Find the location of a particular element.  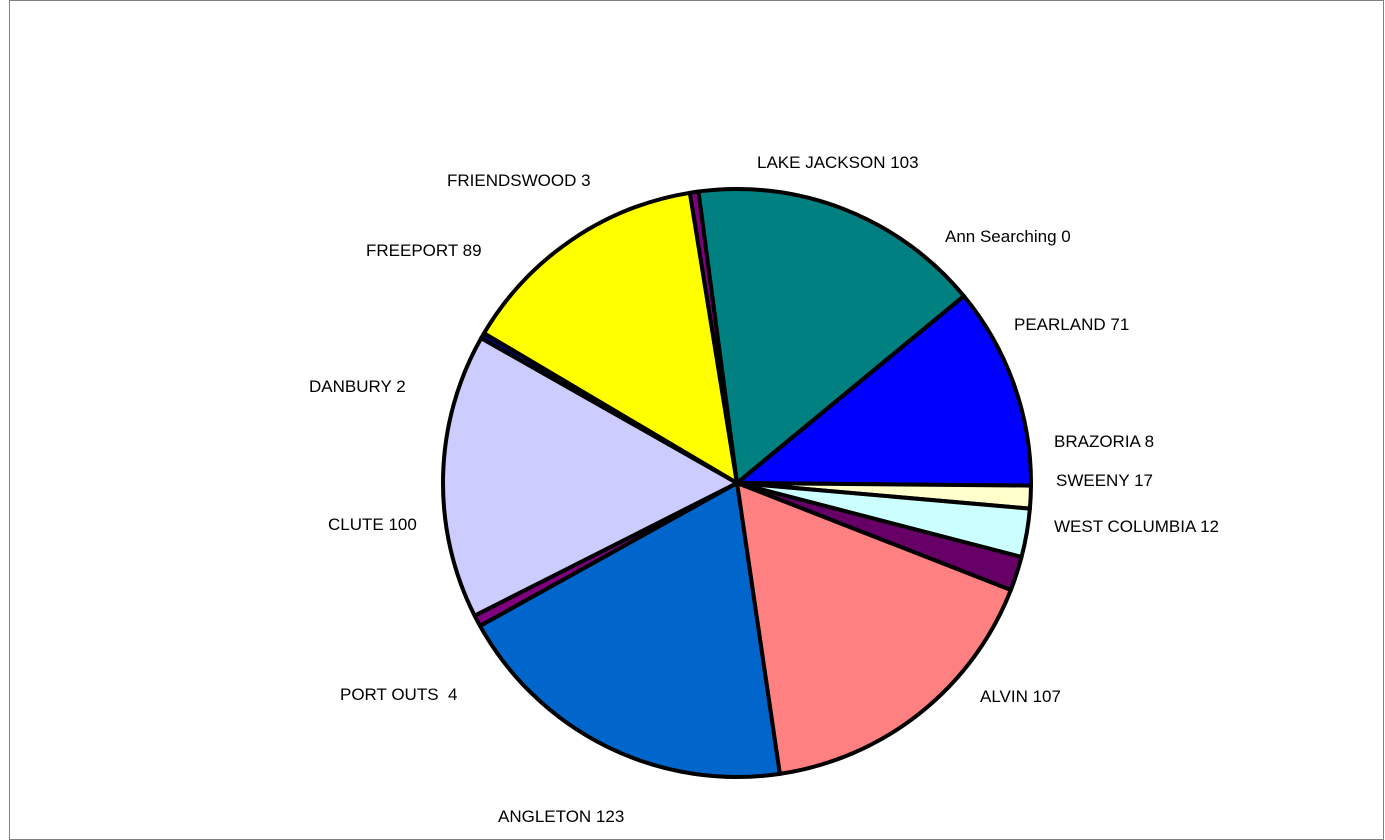

slice-label-brazoria: BRAZORIA 8 is located at coordinates (1104, 441).